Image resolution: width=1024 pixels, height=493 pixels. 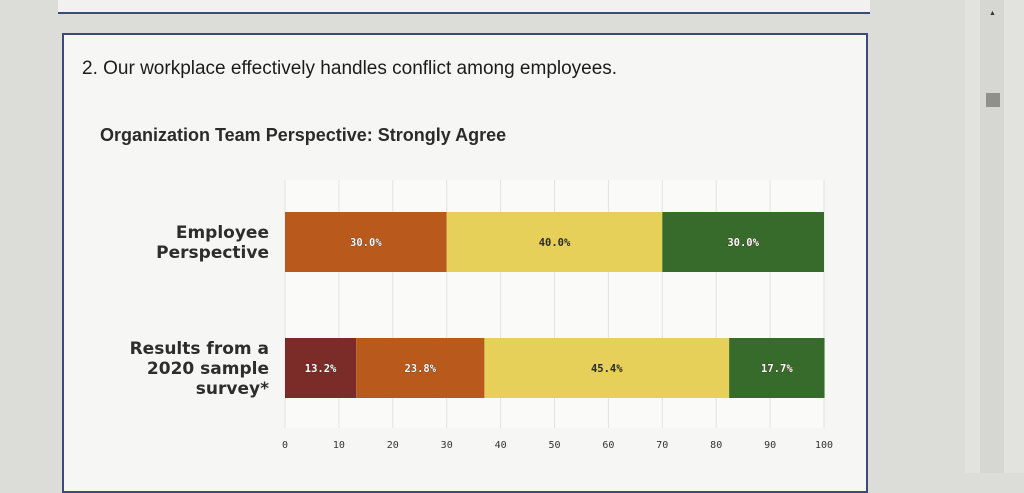 I want to click on category-label-line: 2020 sample, so click(x=208, y=369).